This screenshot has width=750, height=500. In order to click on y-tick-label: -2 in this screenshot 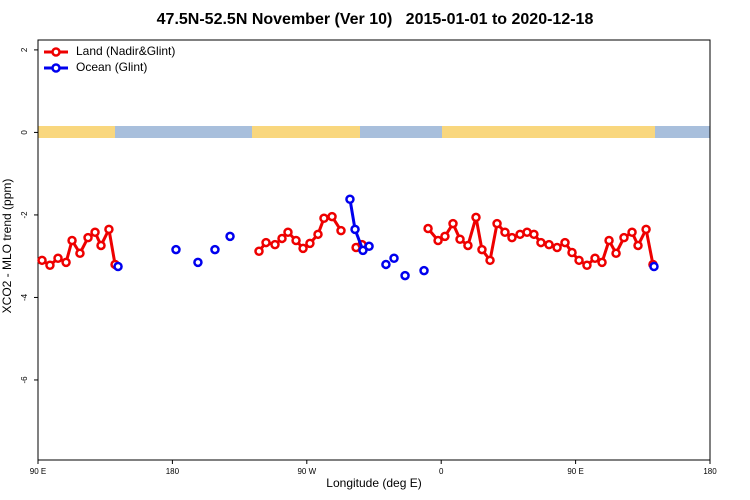, I will do `click(24, 215)`.